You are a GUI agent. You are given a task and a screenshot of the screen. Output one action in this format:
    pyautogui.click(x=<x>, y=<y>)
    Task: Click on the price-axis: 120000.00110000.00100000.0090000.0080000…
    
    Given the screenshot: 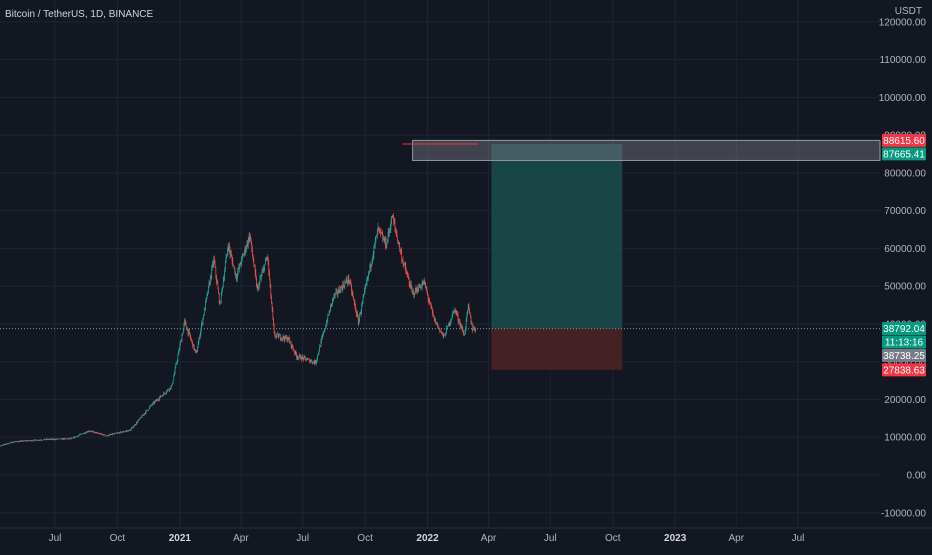 What is the action you would take?
    pyautogui.click(x=903, y=268)
    